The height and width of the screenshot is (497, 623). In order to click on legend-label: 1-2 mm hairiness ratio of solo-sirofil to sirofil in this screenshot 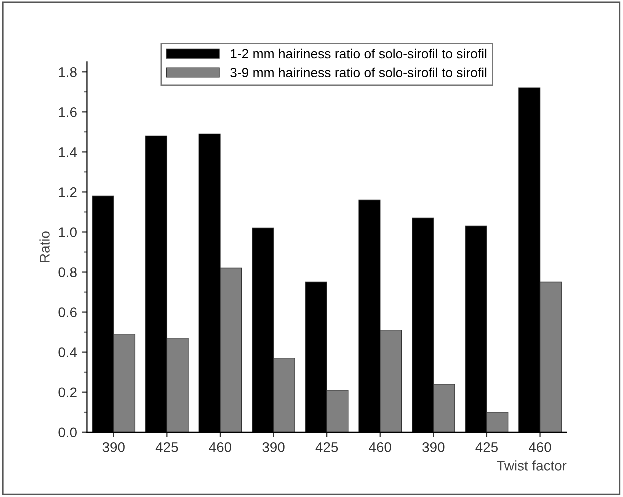, I will do `click(359, 53)`.